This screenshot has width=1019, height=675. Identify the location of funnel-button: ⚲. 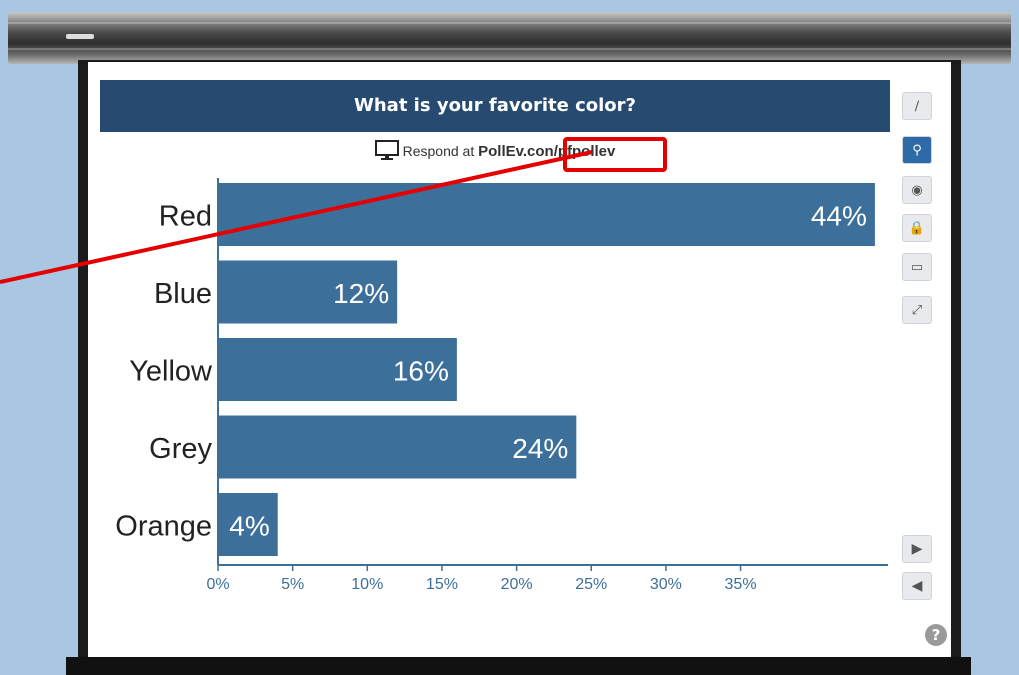
(917, 150).